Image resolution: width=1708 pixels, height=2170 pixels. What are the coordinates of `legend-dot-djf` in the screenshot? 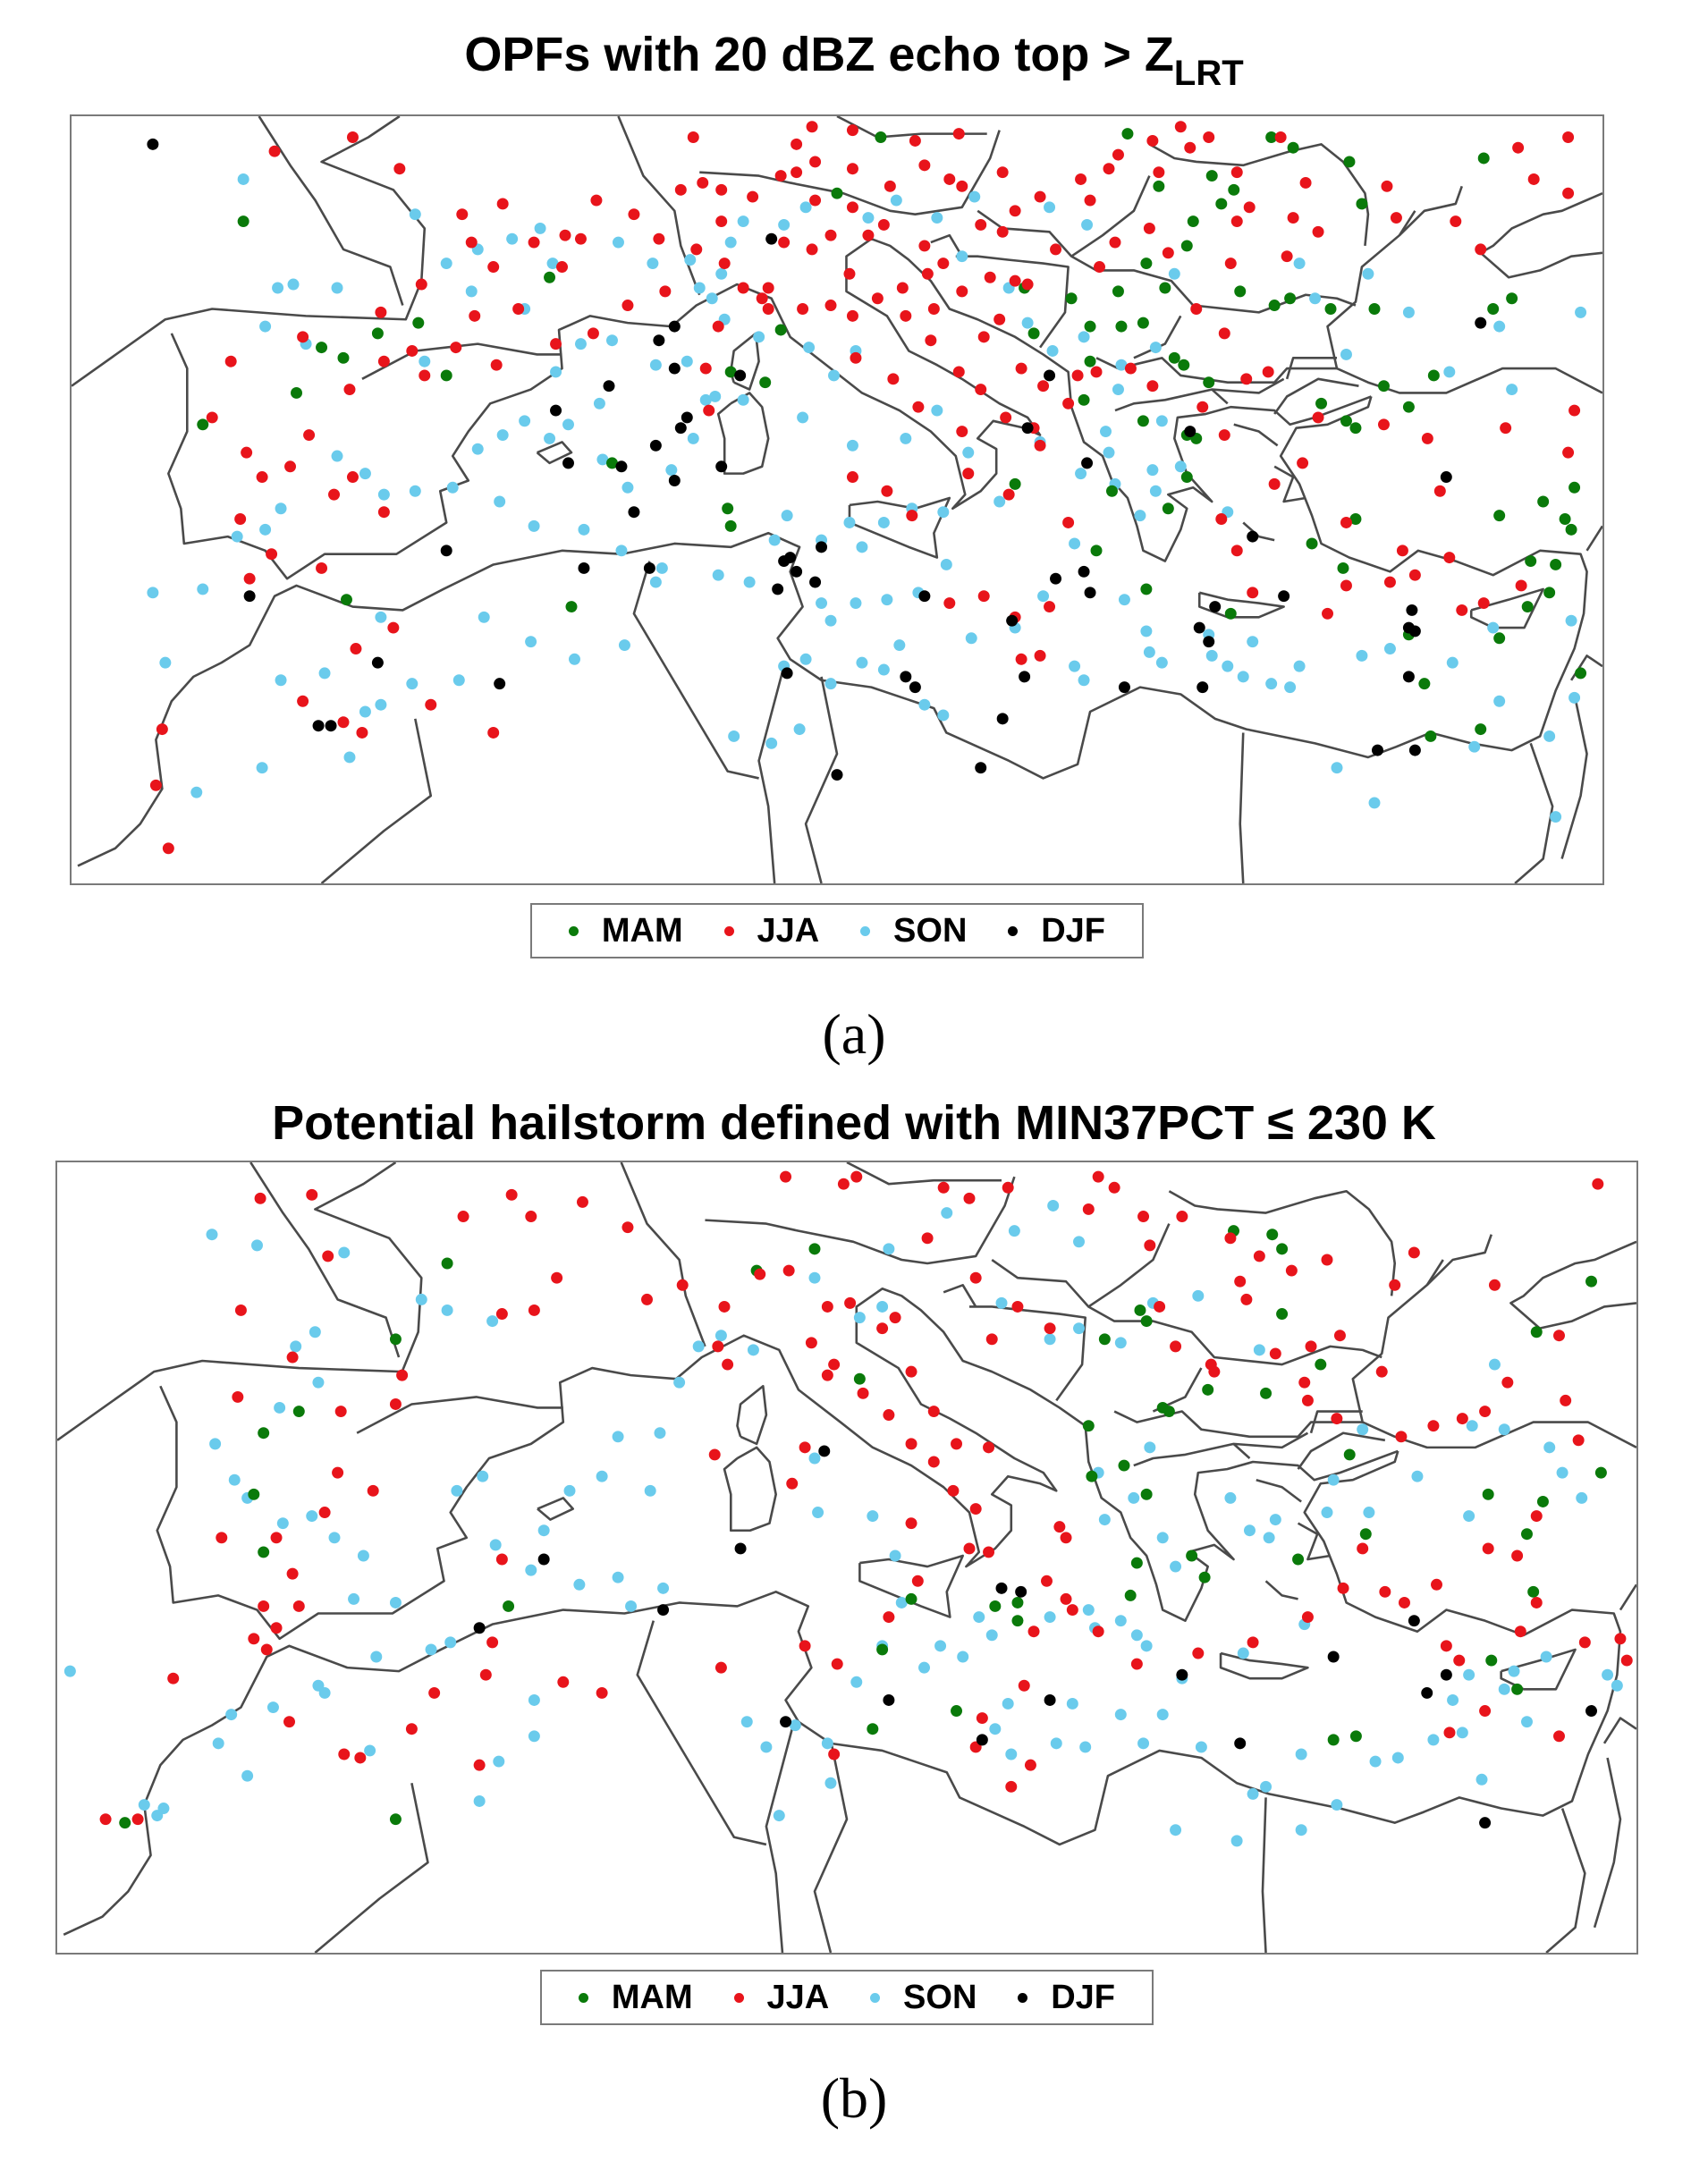 It's located at (1023, 1997).